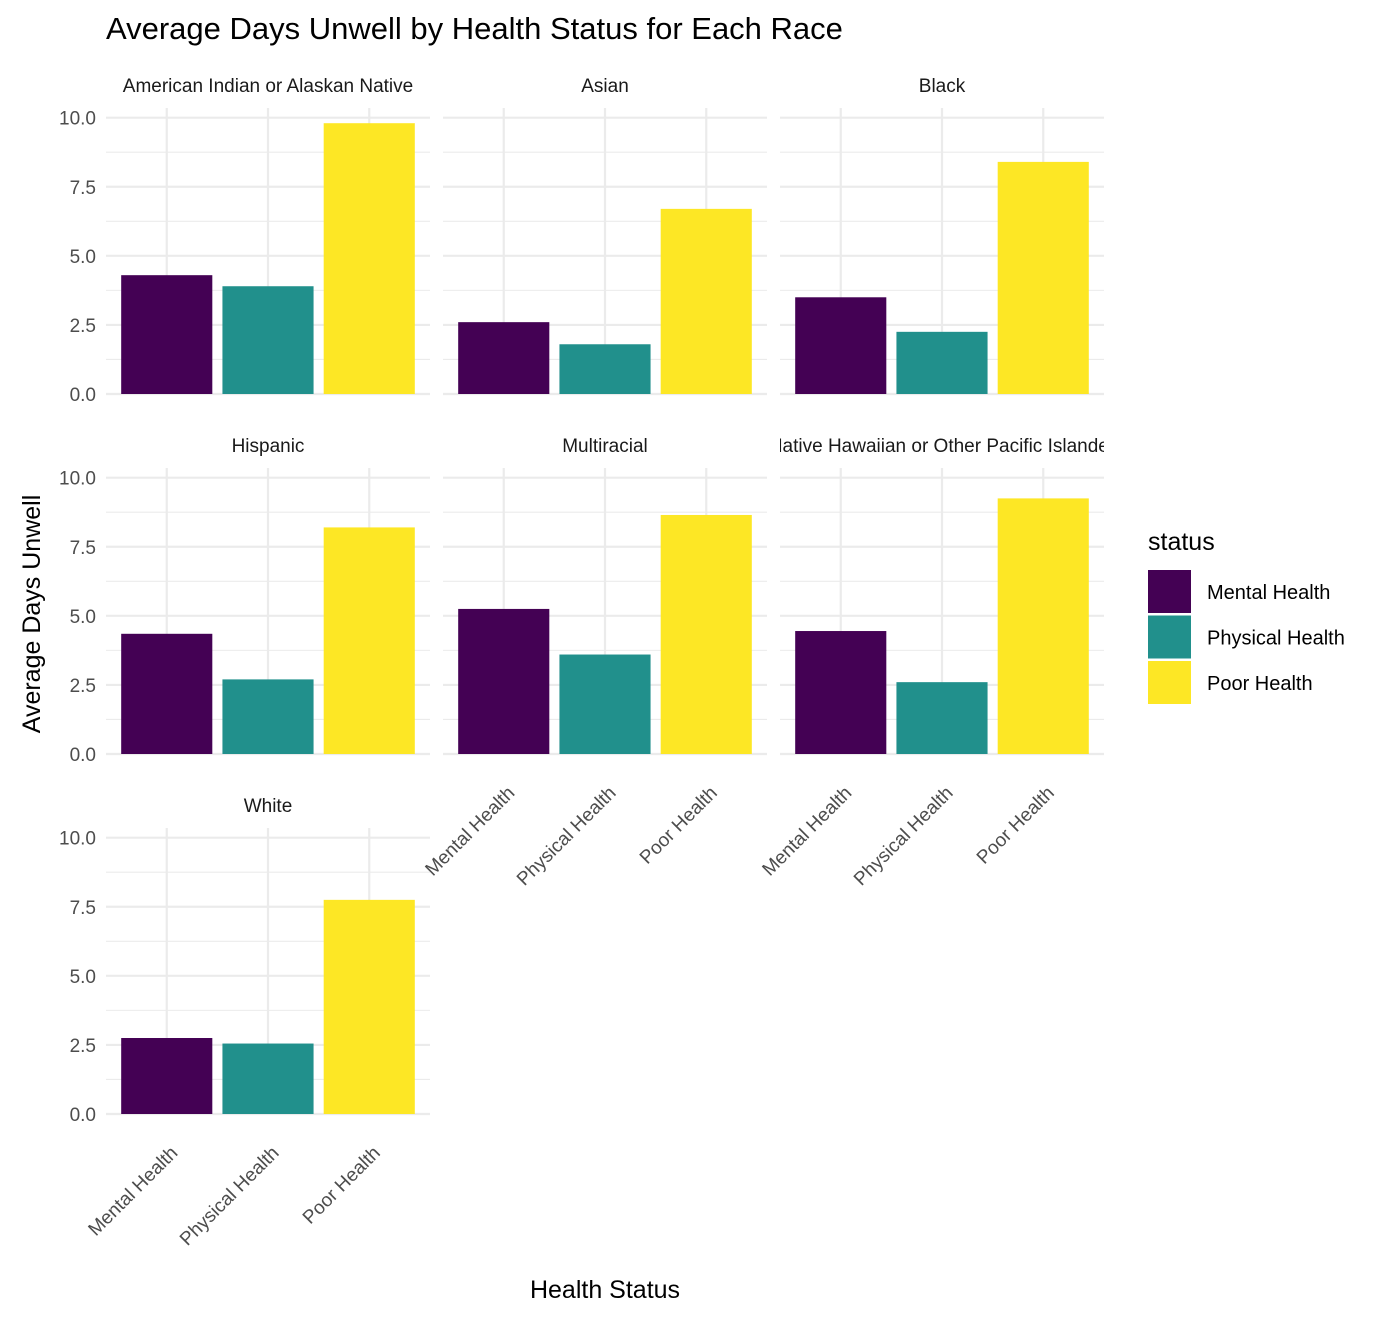 The image size is (1398, 1318). I want to click on facet-black: Black, so click(942, 236).